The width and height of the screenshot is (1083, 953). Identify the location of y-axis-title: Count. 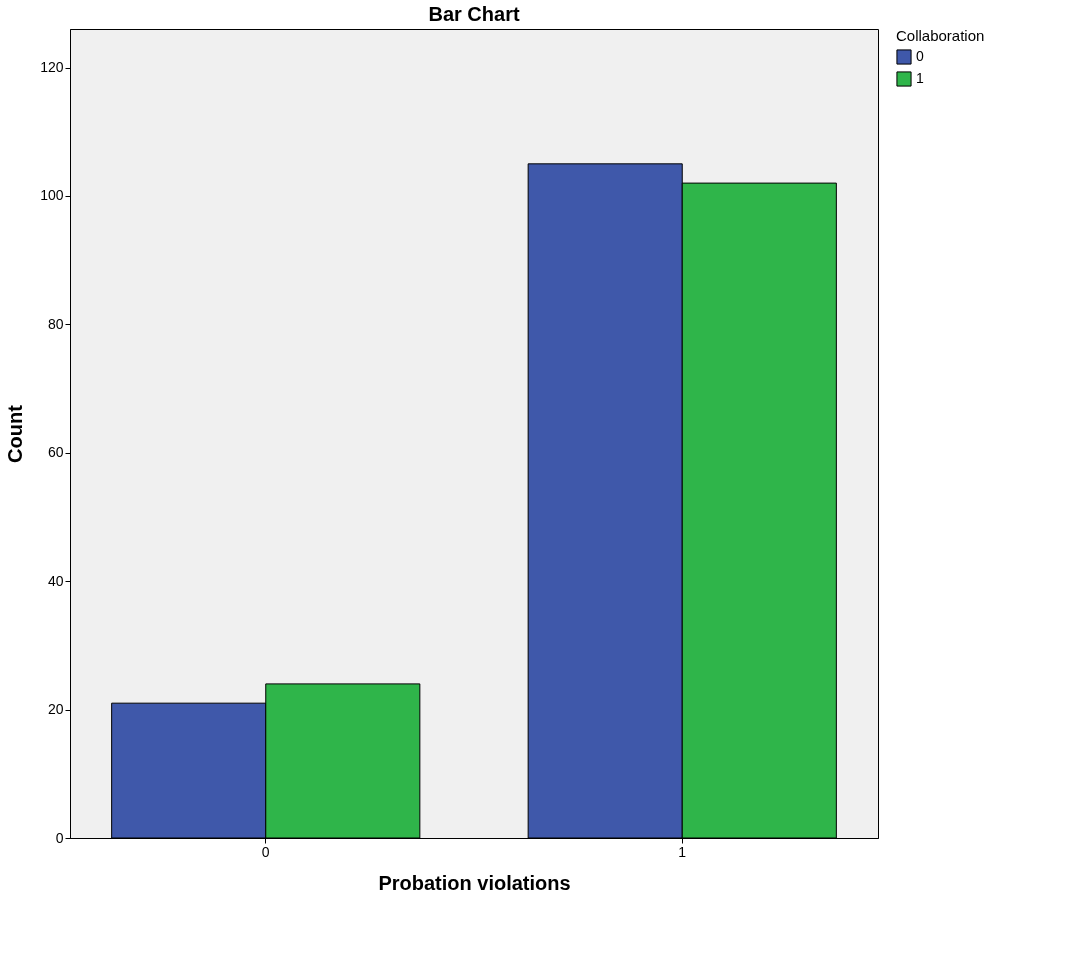
(15, 433).